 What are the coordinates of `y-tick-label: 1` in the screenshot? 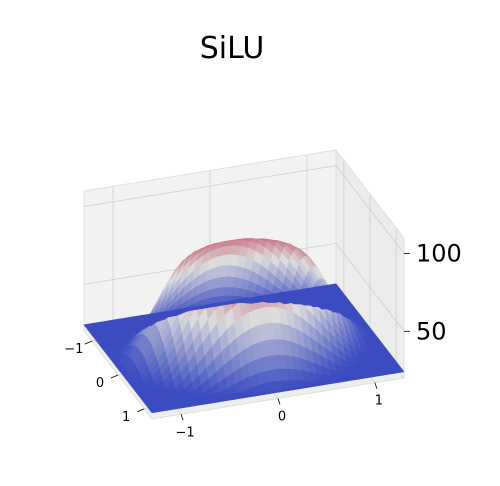 It's located at (126, 417).